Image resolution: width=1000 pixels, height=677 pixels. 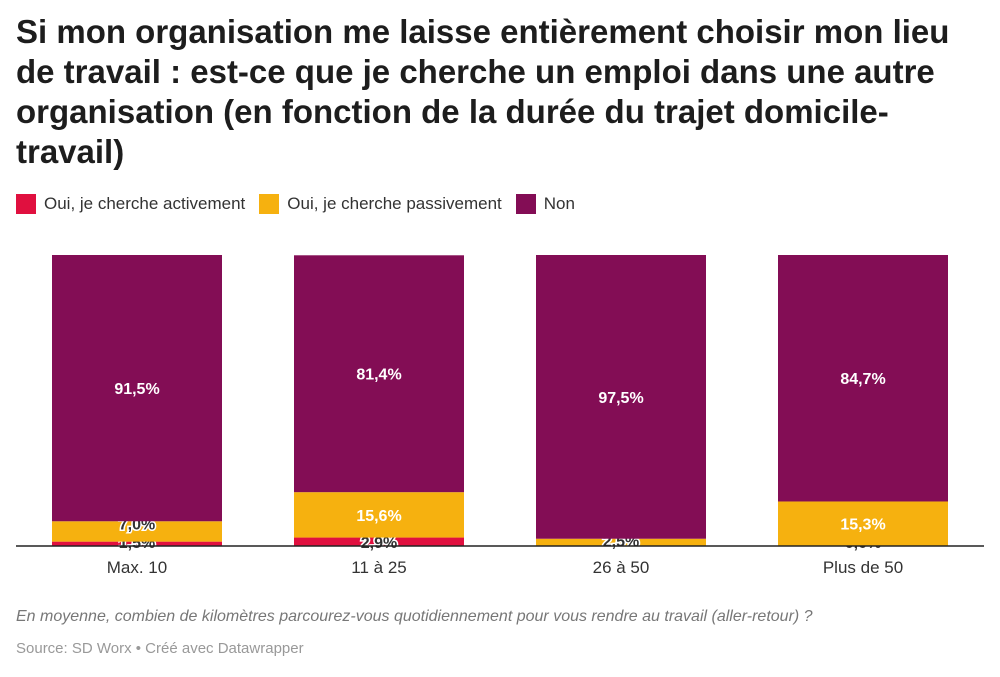 I want to click on value-label-non-26-a-50: 97,5%, so click(x=620, y=398).